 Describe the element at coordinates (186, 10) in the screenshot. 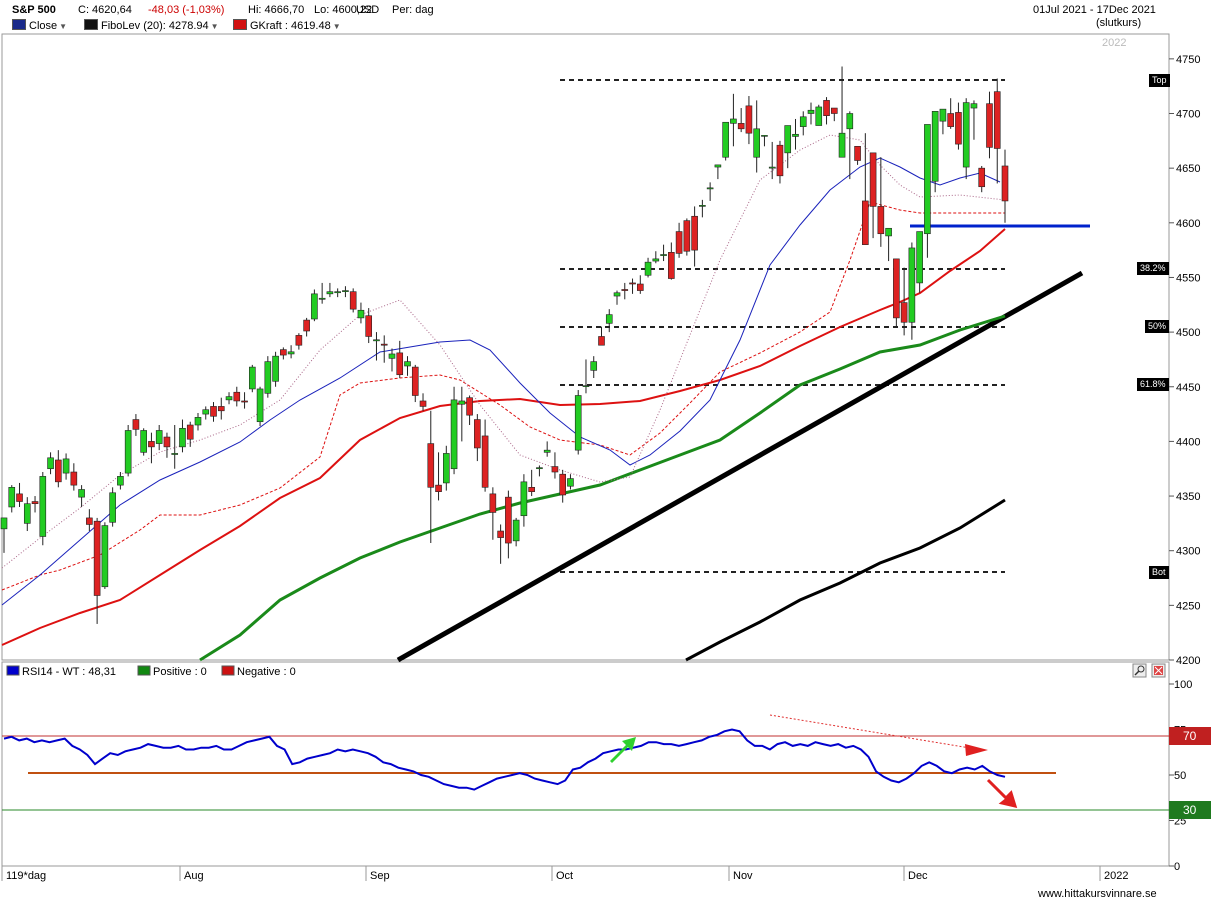

I see `change-value: -48,03 (-1,03%)` at that location.